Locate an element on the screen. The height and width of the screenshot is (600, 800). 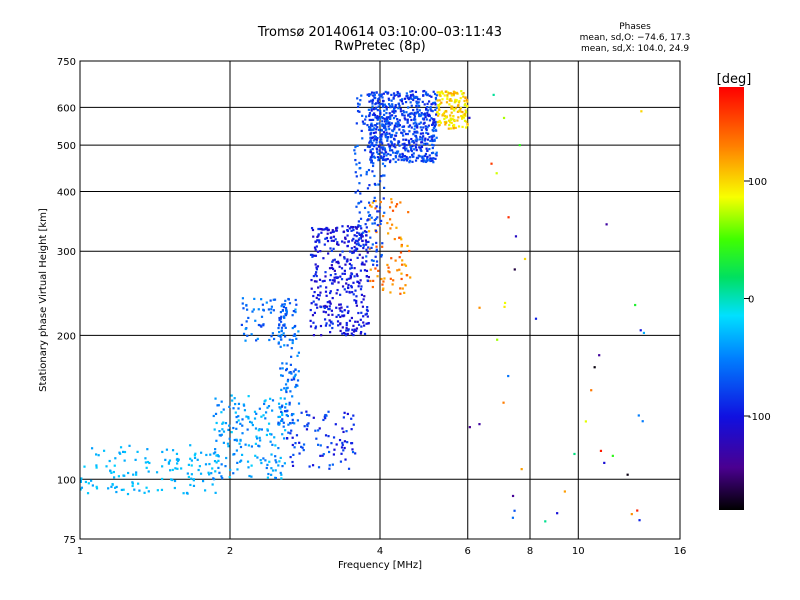
y-tick-label: 100 is located at coordinates (66, 480).